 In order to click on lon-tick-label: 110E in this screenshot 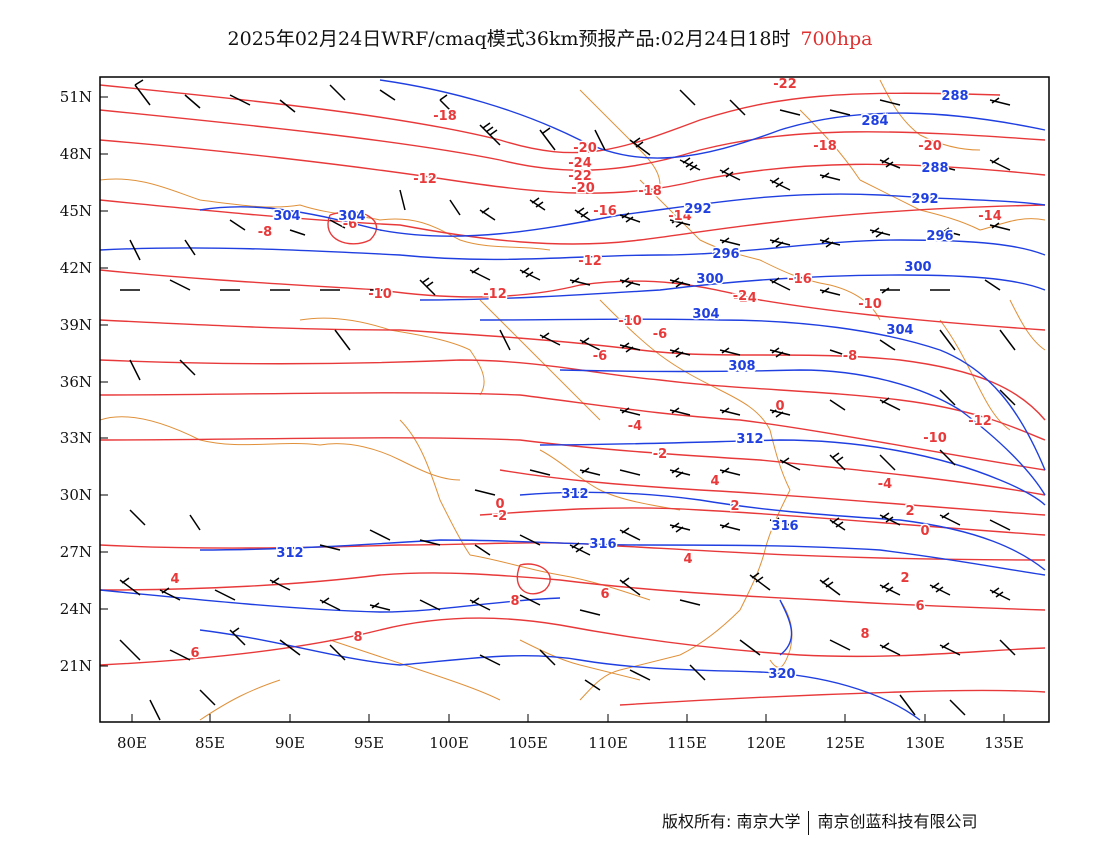, I will do `click(608, 743)`.